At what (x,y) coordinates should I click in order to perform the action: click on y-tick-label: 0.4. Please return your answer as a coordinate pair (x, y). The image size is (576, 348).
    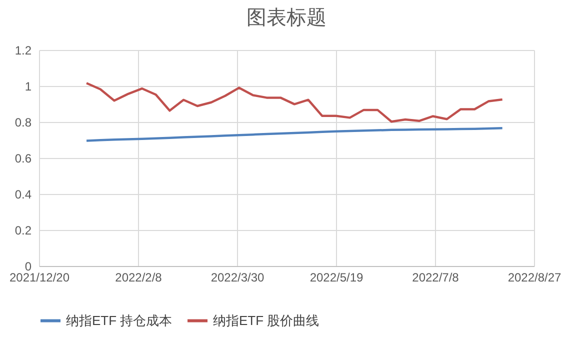
    Looking at the image, I should click on (23, 195).